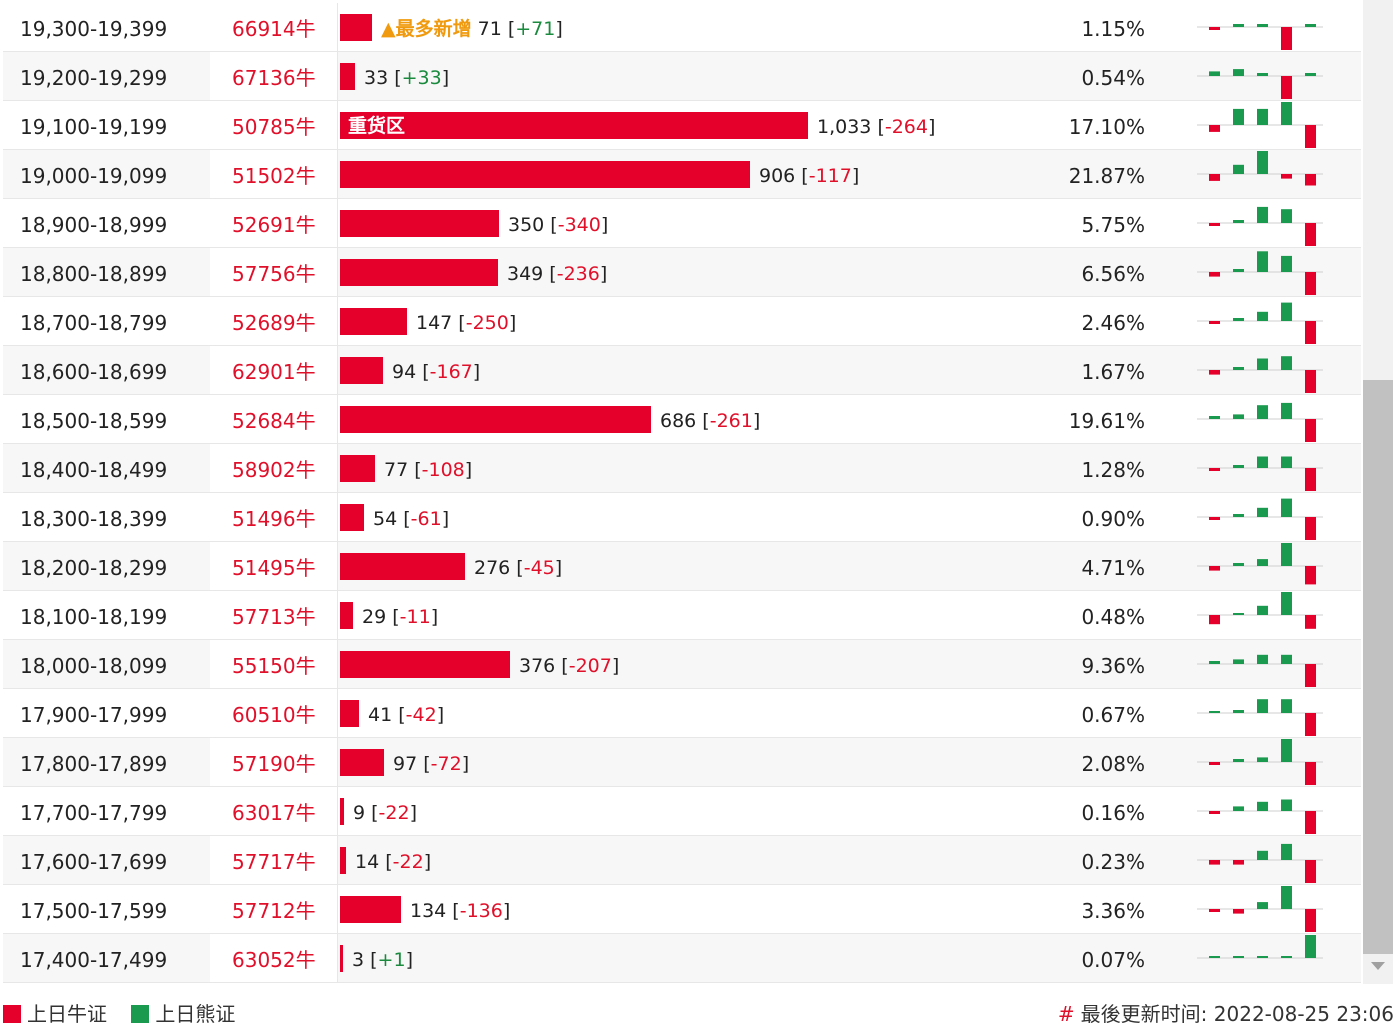 Image resolution: width=1400 pixels, height=1033 pixels. Describe the element at coordinates (436, 372) in the screenshot. I see `quantity-value: 94 [-167]` at that location.